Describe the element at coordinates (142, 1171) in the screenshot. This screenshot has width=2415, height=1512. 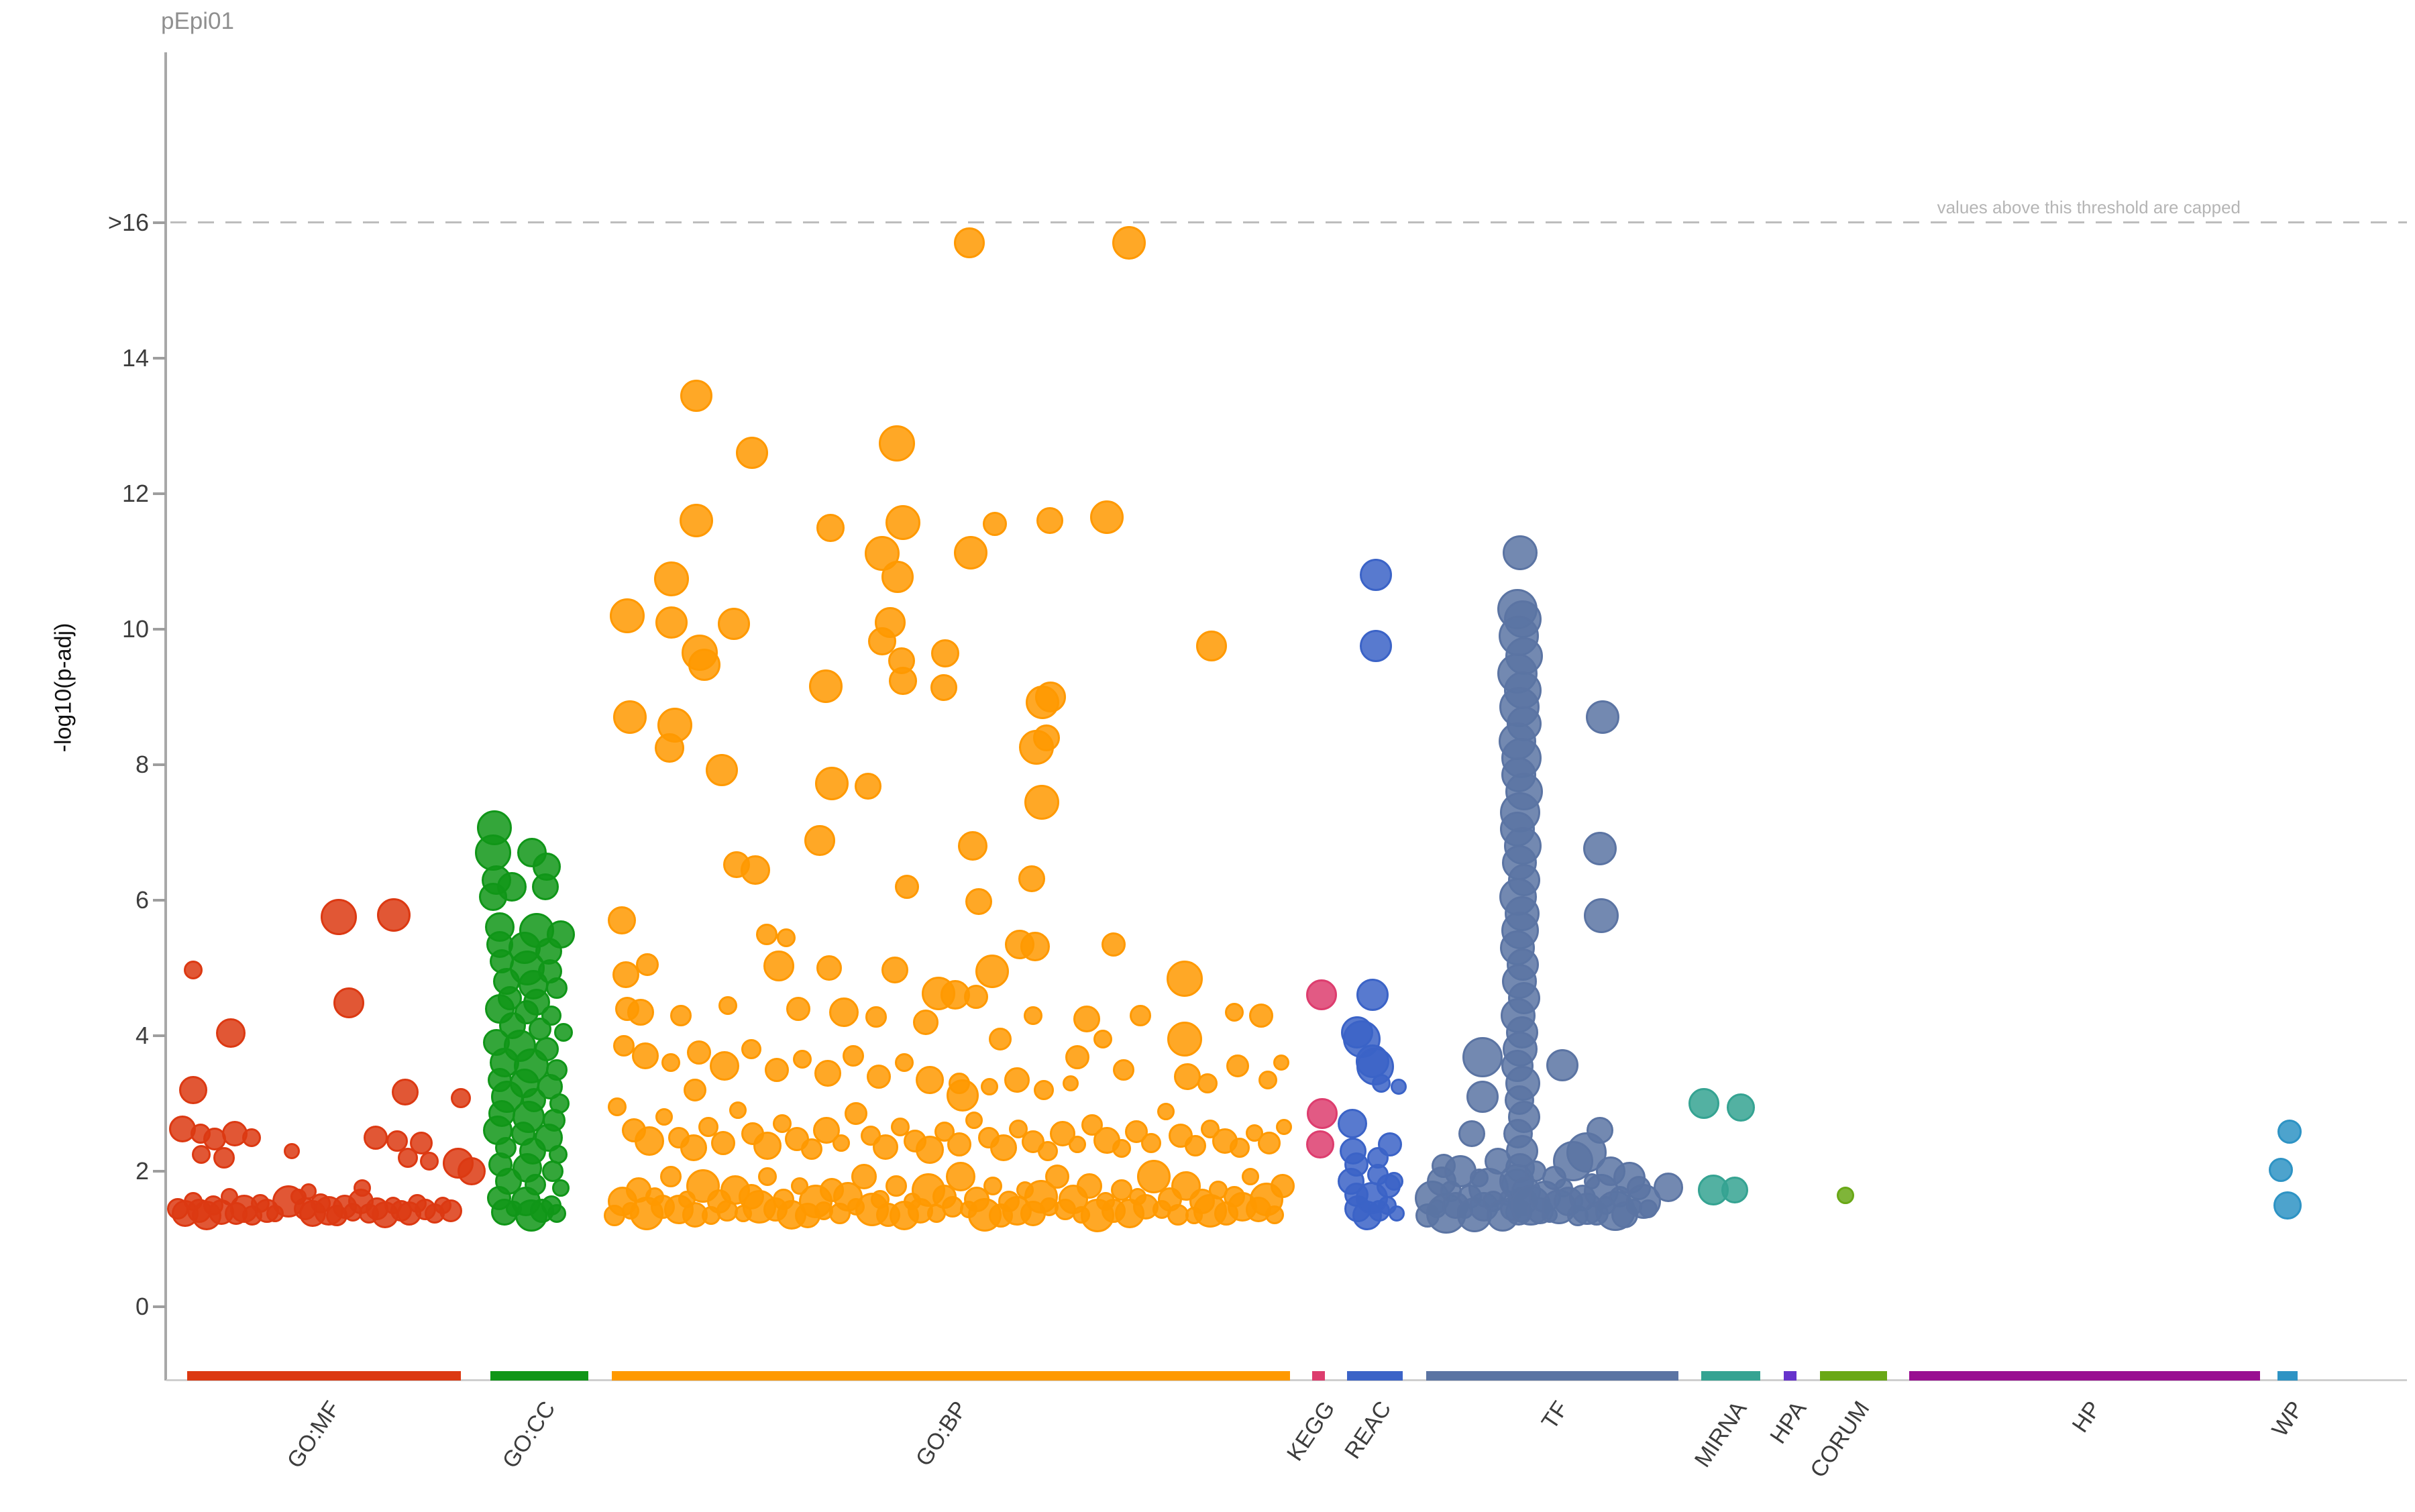
I see `y-tick-label: 2` at that location.